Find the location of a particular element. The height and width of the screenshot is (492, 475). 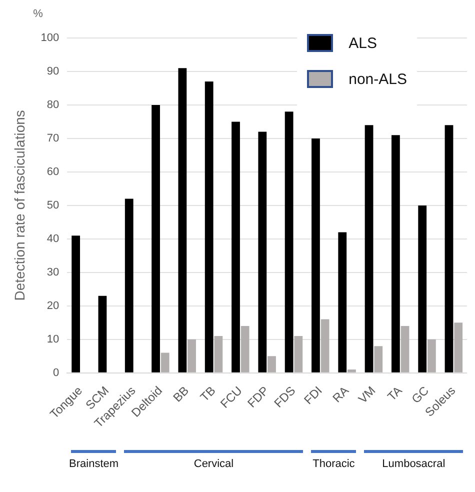

y-tick-label: 60 is located at coordinates (53, 172).